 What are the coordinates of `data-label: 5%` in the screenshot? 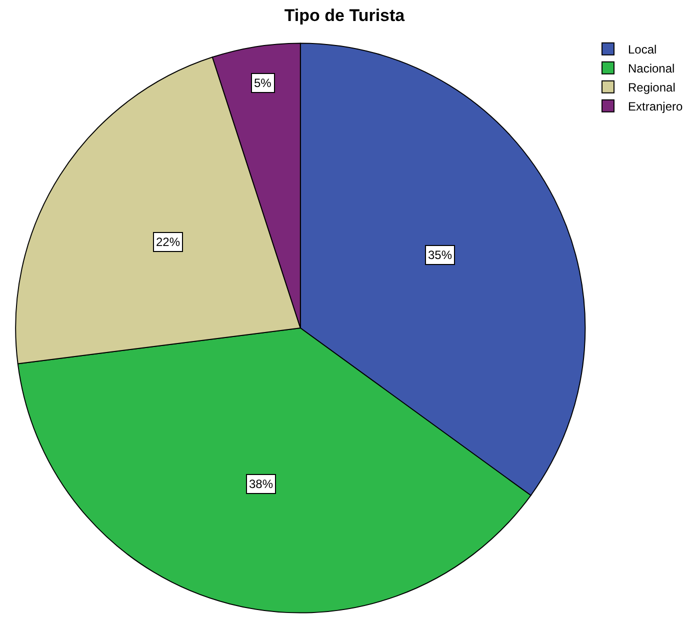 It's located at (263, 83).